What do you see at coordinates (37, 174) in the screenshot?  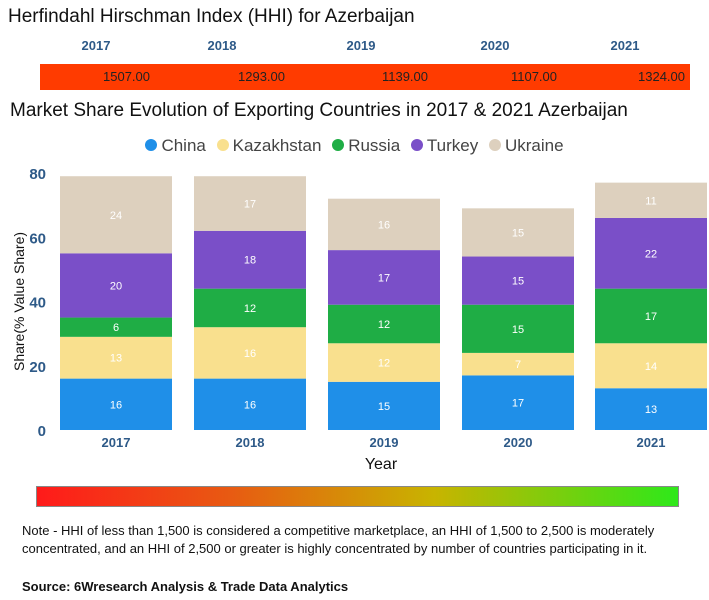 I see `y-tick-label: 80` at bounding box center [37, 174].